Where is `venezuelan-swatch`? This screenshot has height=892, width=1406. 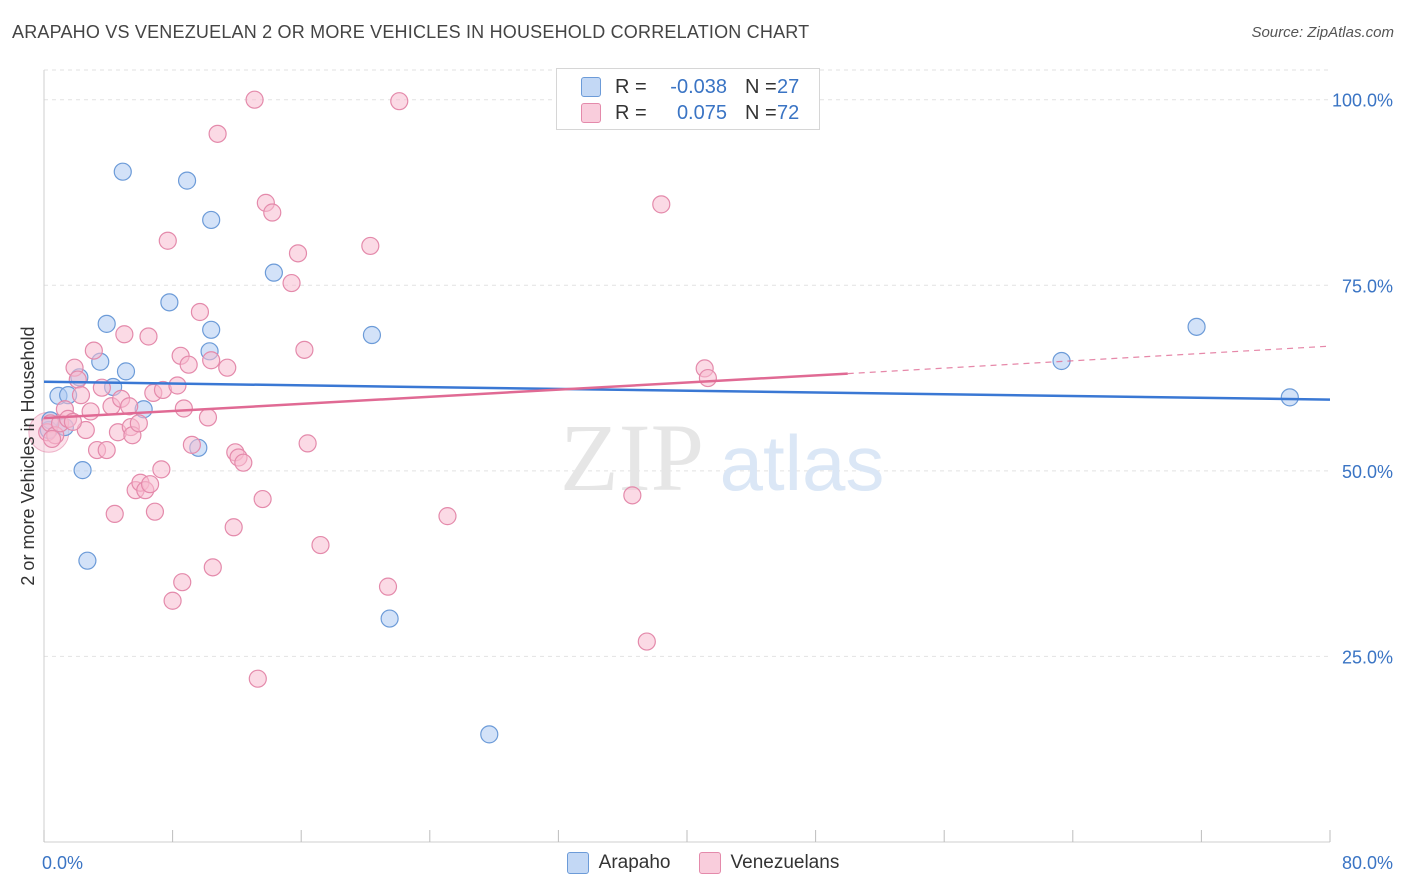
venezuelan-swatch is located at coordinates (591, 113).